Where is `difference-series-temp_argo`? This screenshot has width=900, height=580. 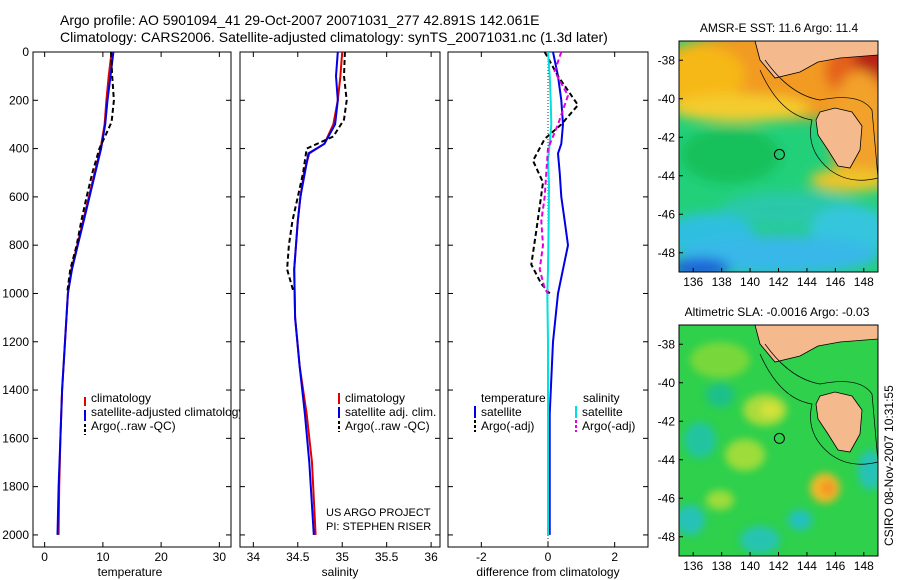 difference-series-temp_argo is located at coordinates (554, 173).